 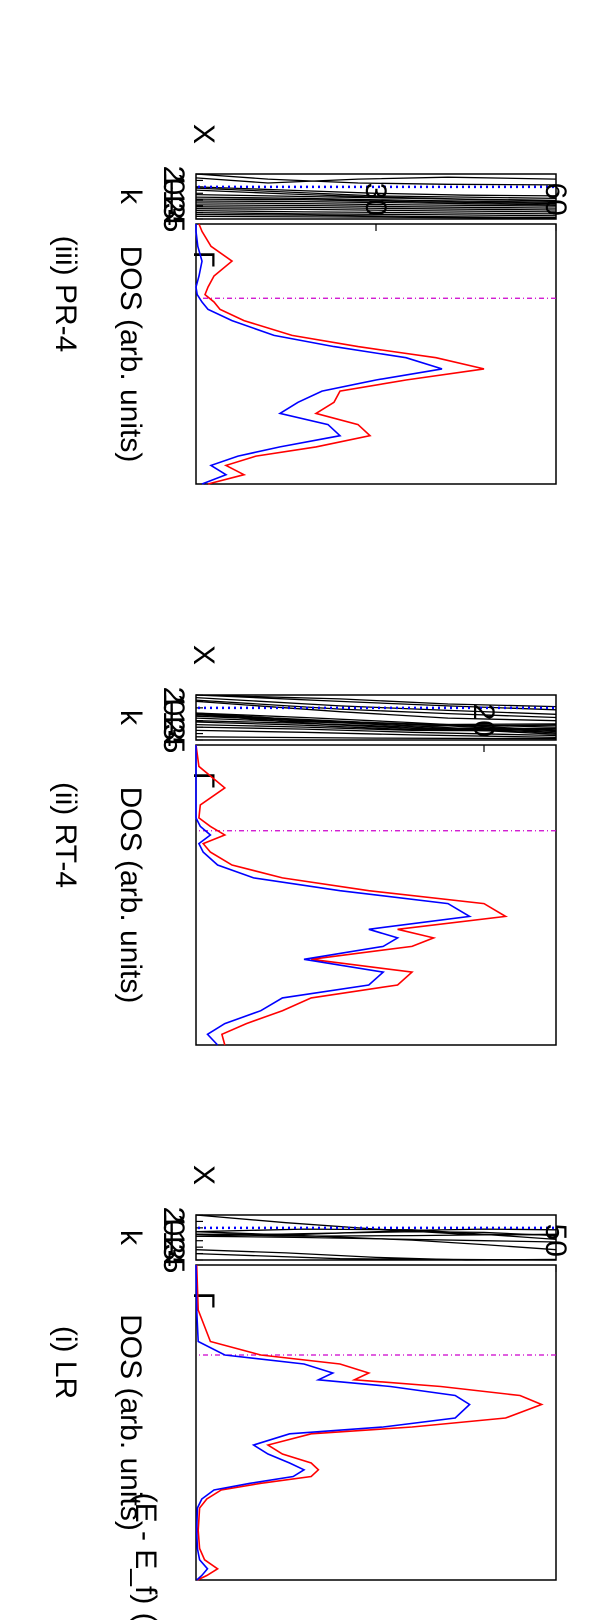 I want to click on dos-tick-label: 30, so click(x=375, y=199).